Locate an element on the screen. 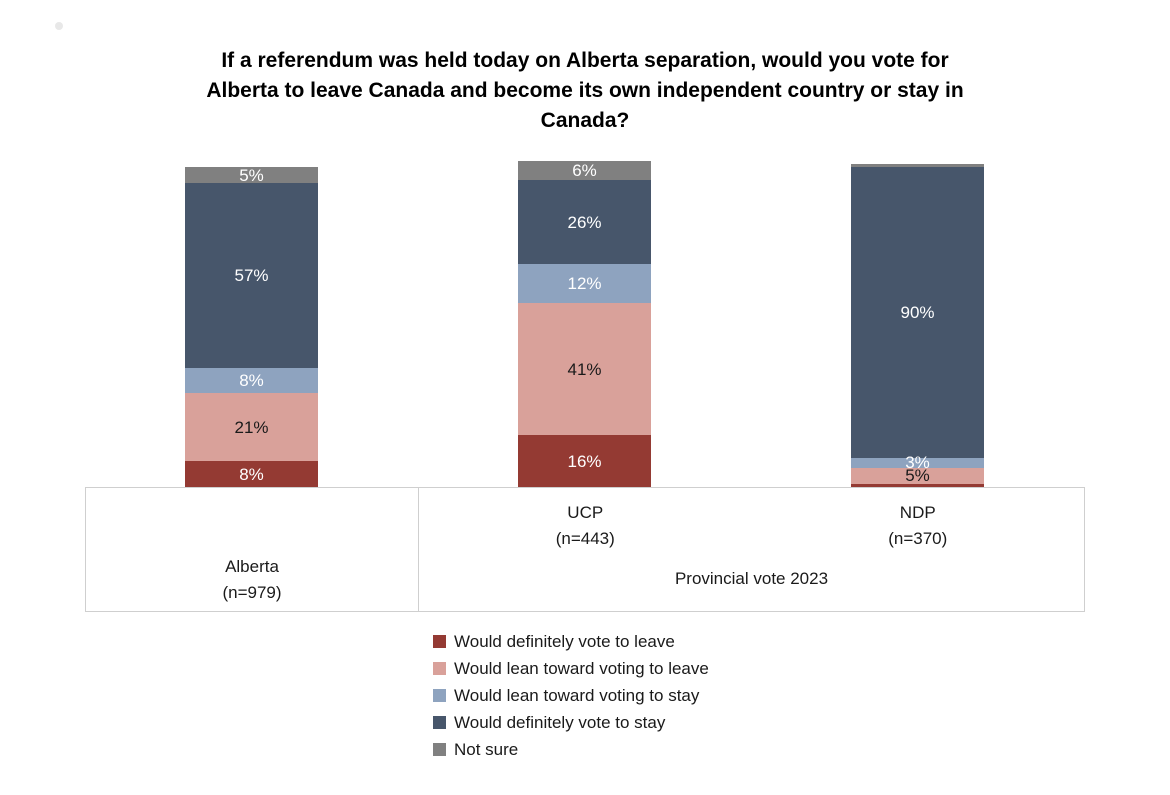  segment-alberta-series-3: 57% is located at coordinates (251, 275).